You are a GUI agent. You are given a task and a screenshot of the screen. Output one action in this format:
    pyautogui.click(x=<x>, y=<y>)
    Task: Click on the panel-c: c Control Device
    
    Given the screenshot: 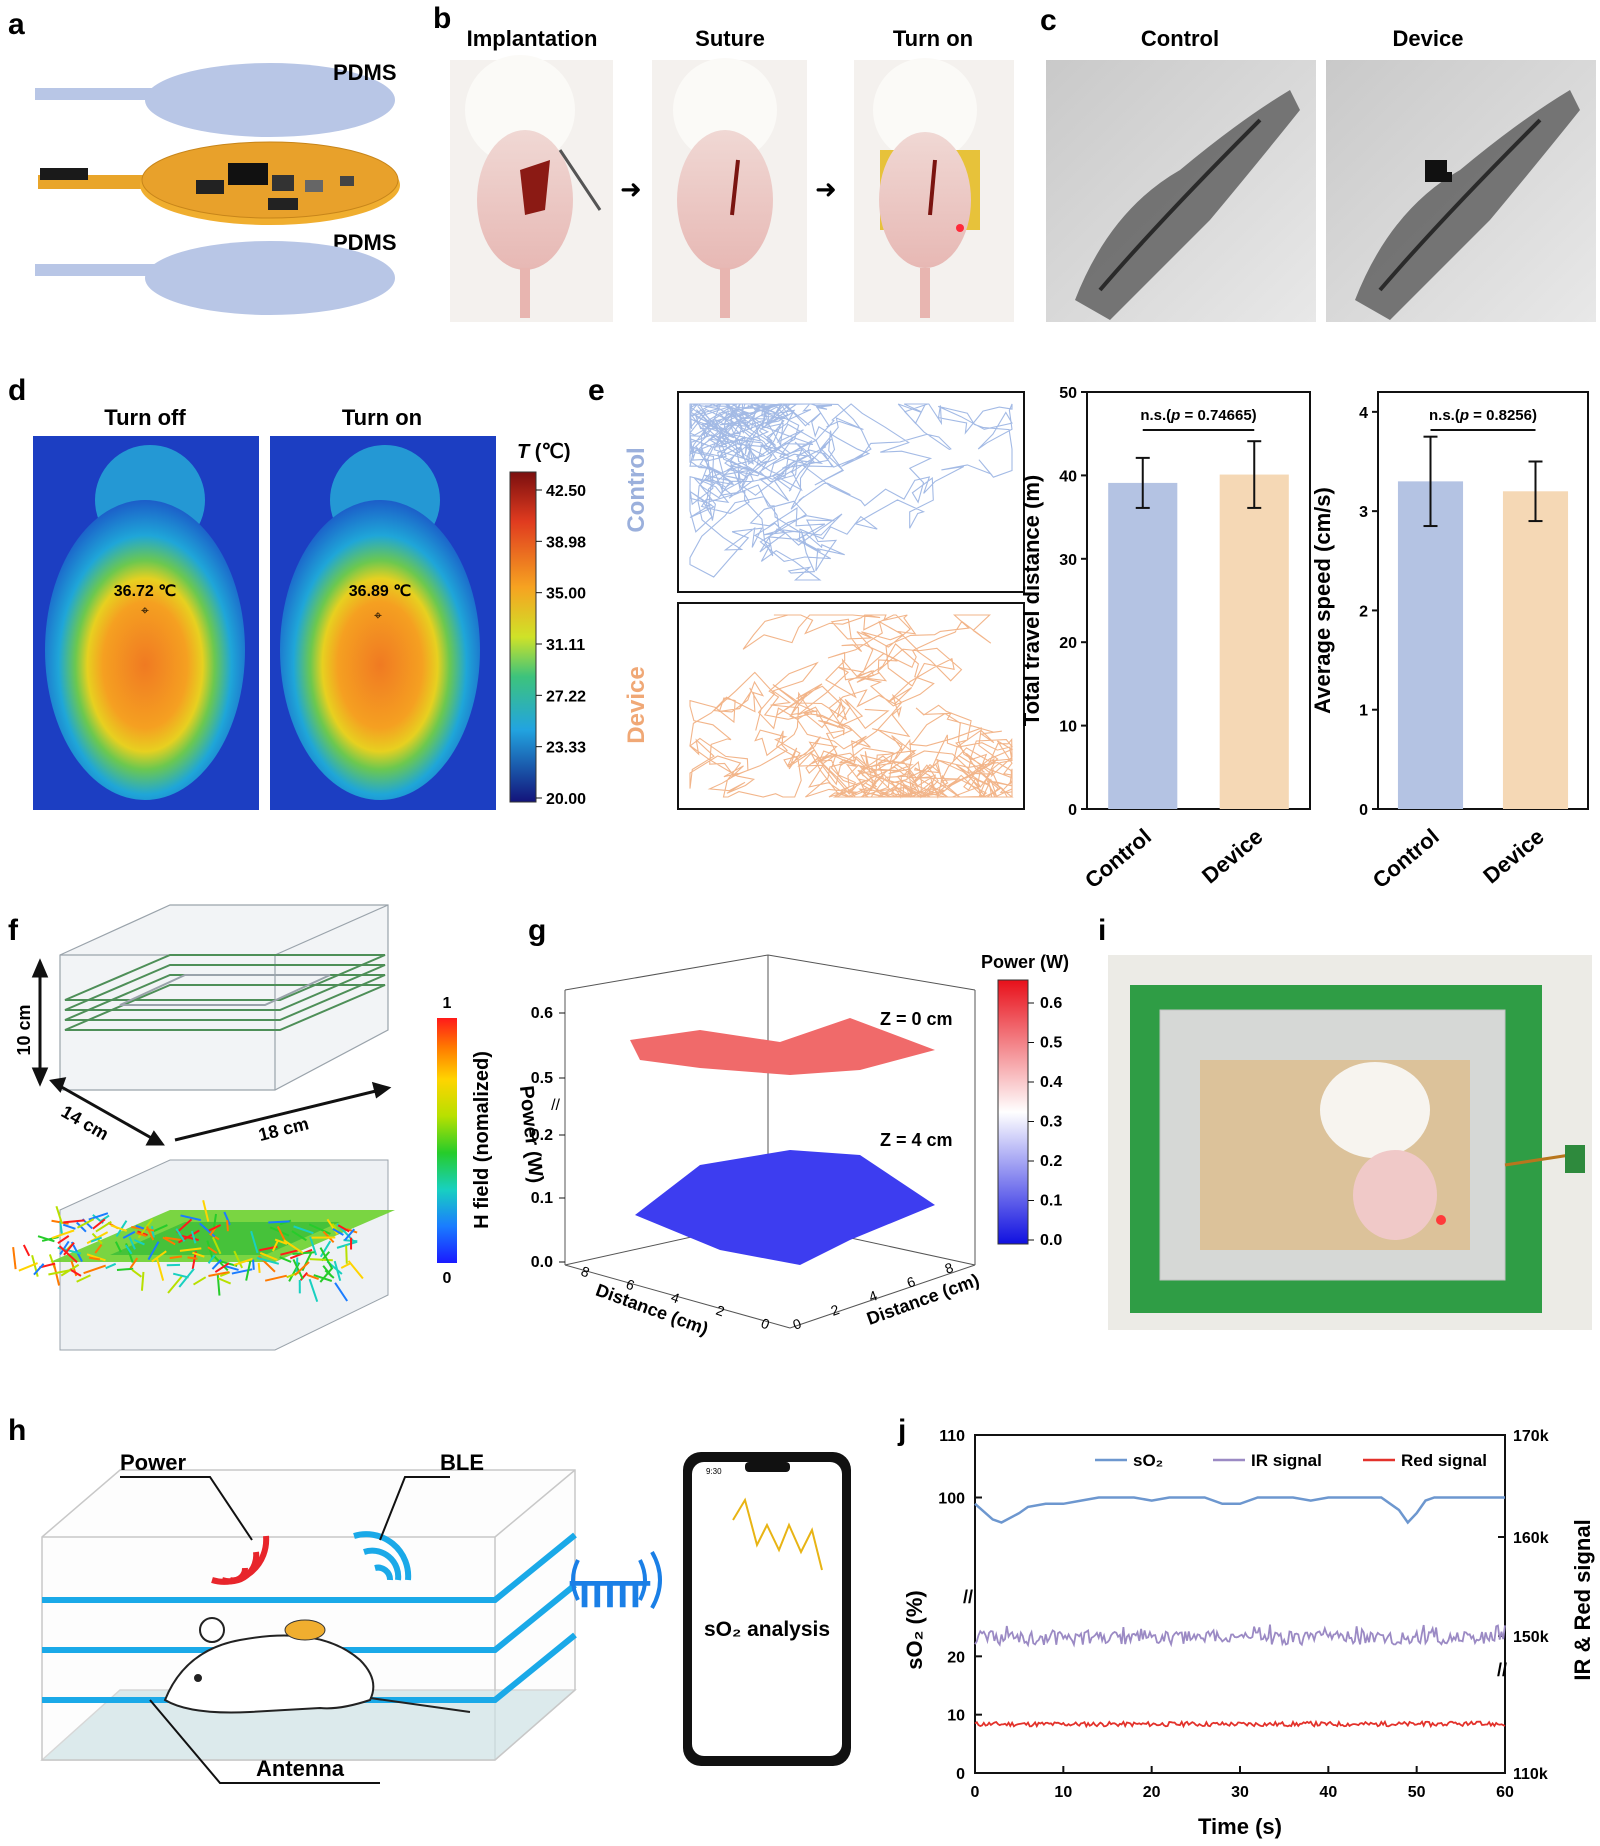 What is the action you would take?
    pyautogui.click(x=1318, y=163)
    